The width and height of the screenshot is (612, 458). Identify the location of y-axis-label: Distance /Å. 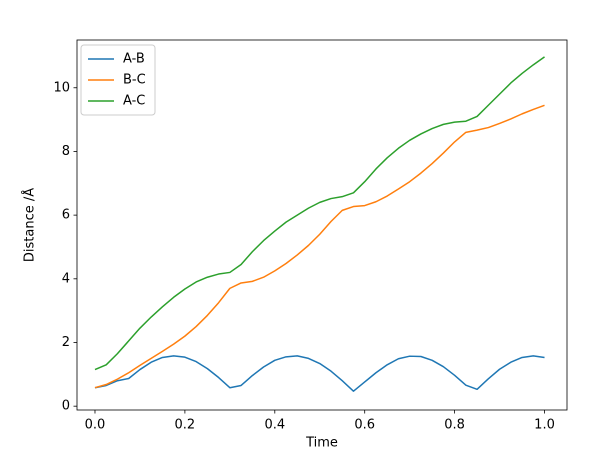
(30, 225).